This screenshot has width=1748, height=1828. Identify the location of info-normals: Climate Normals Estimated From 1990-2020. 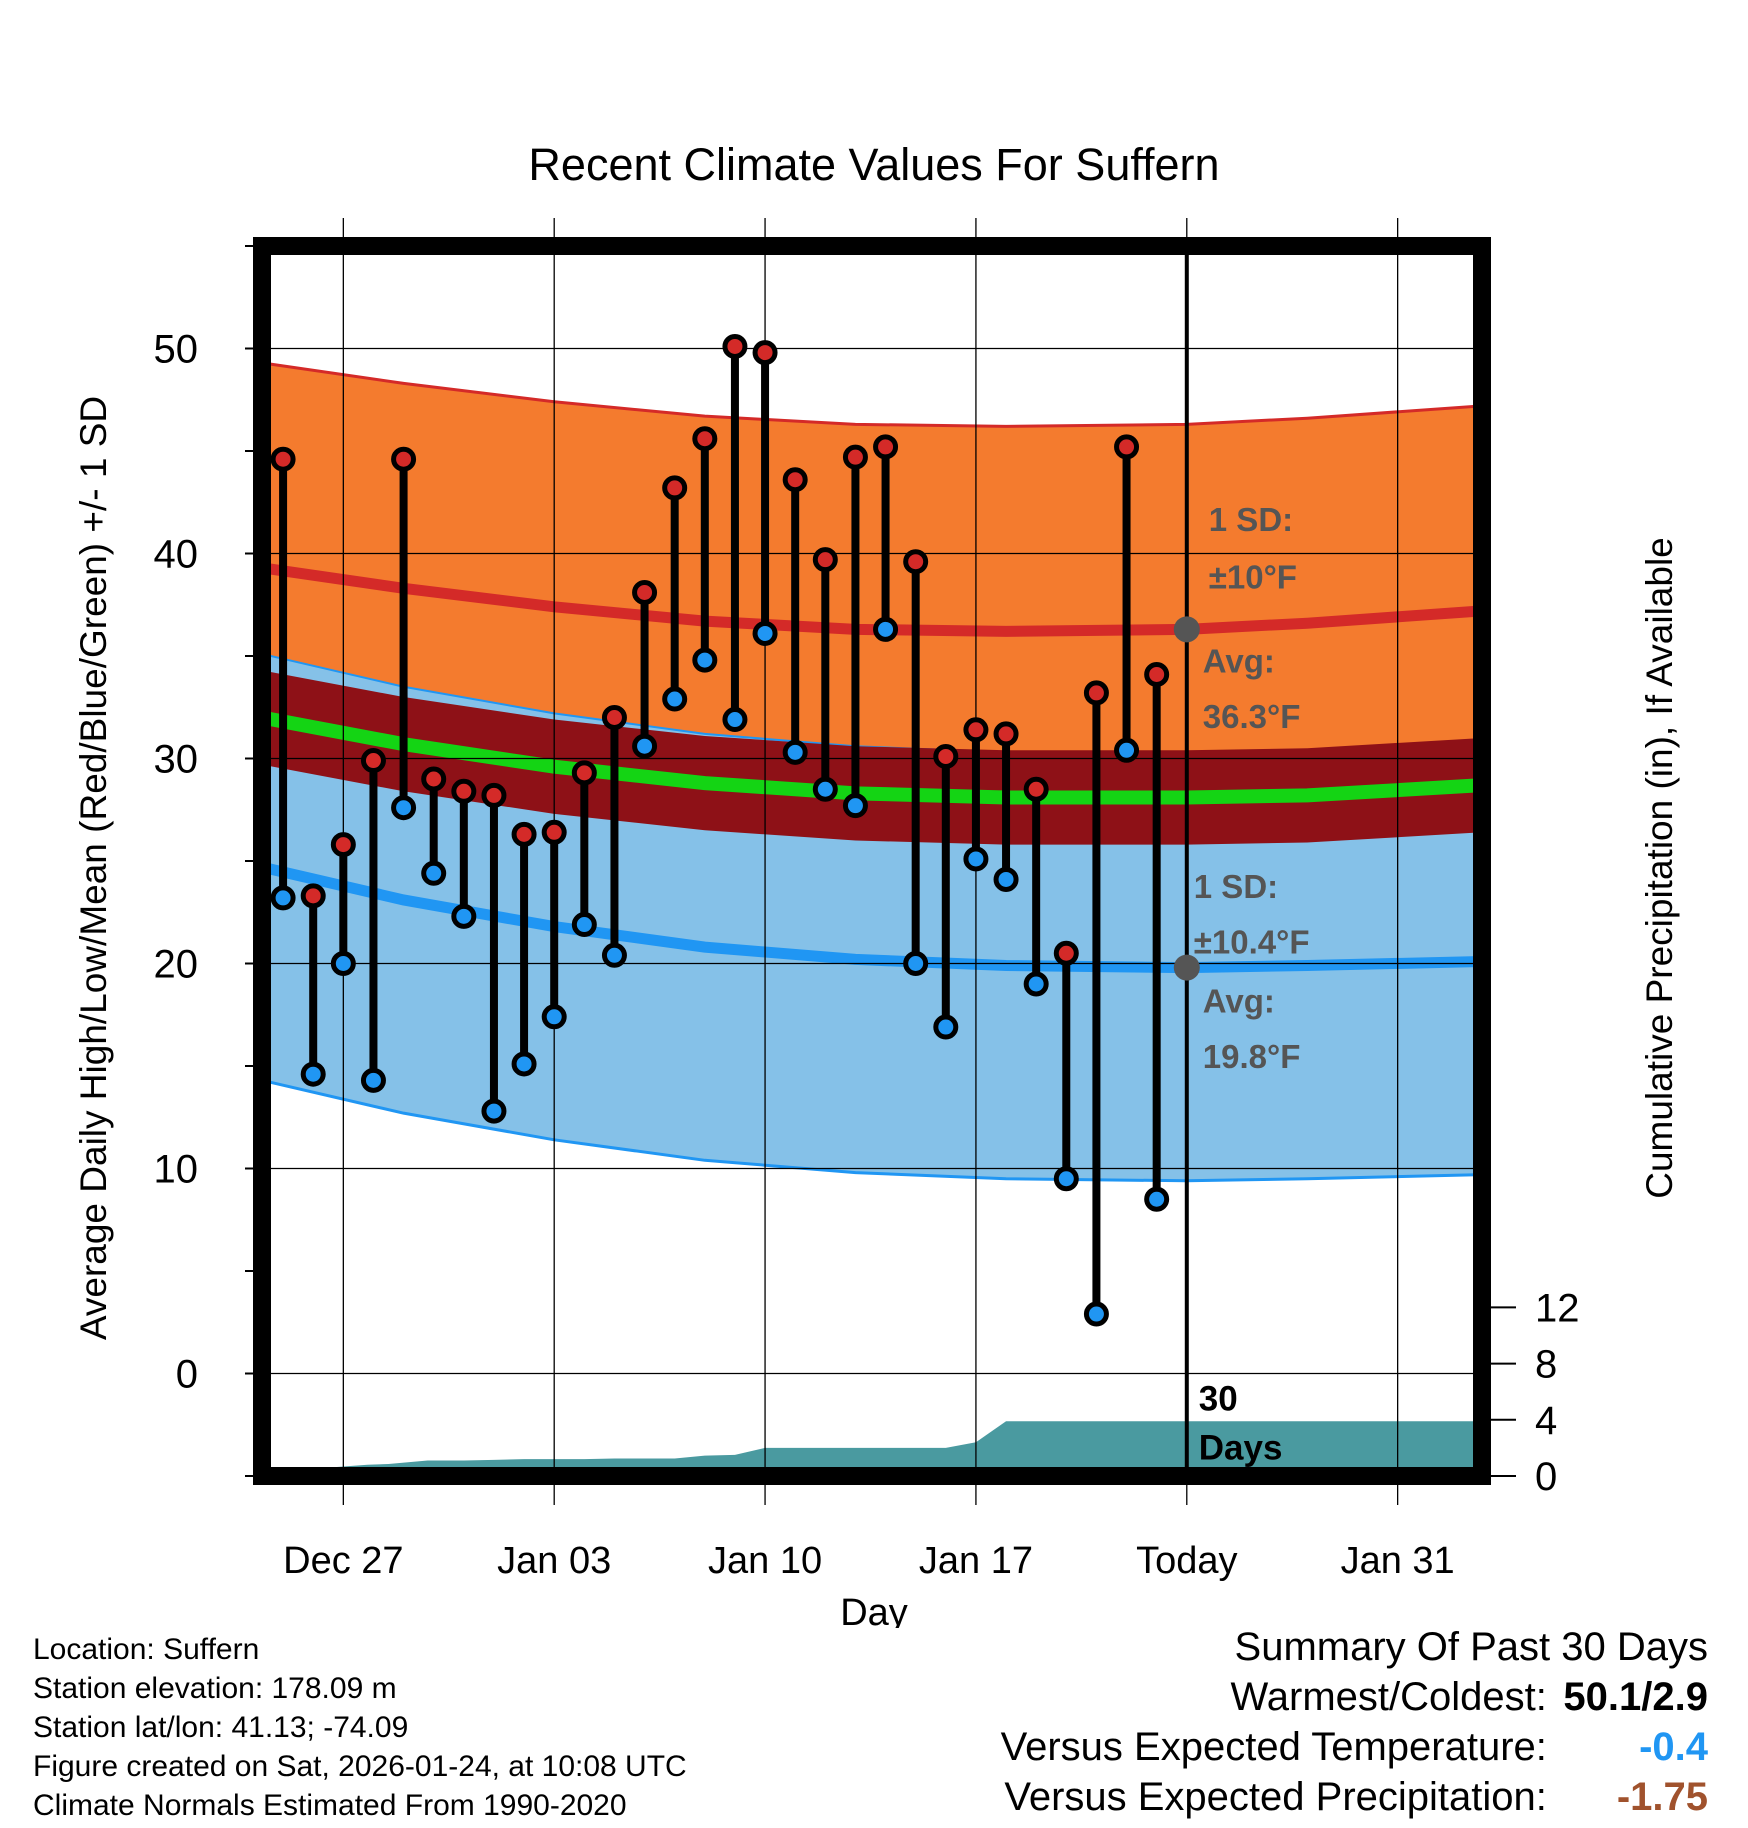
(330, 1805).